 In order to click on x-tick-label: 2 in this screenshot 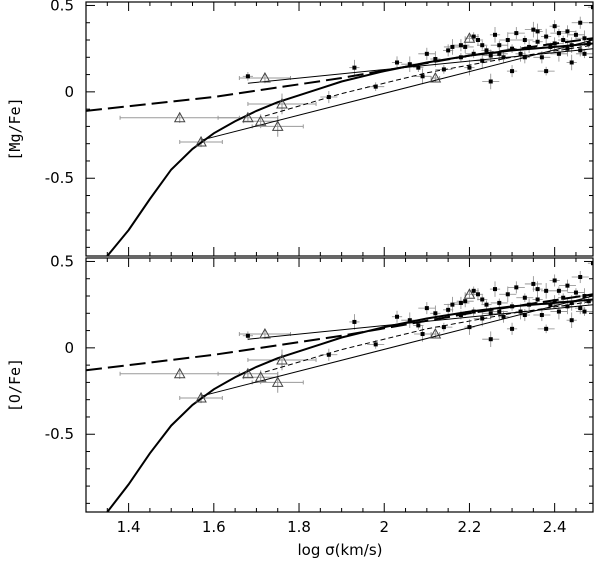, I will do `click(384, 527)`.